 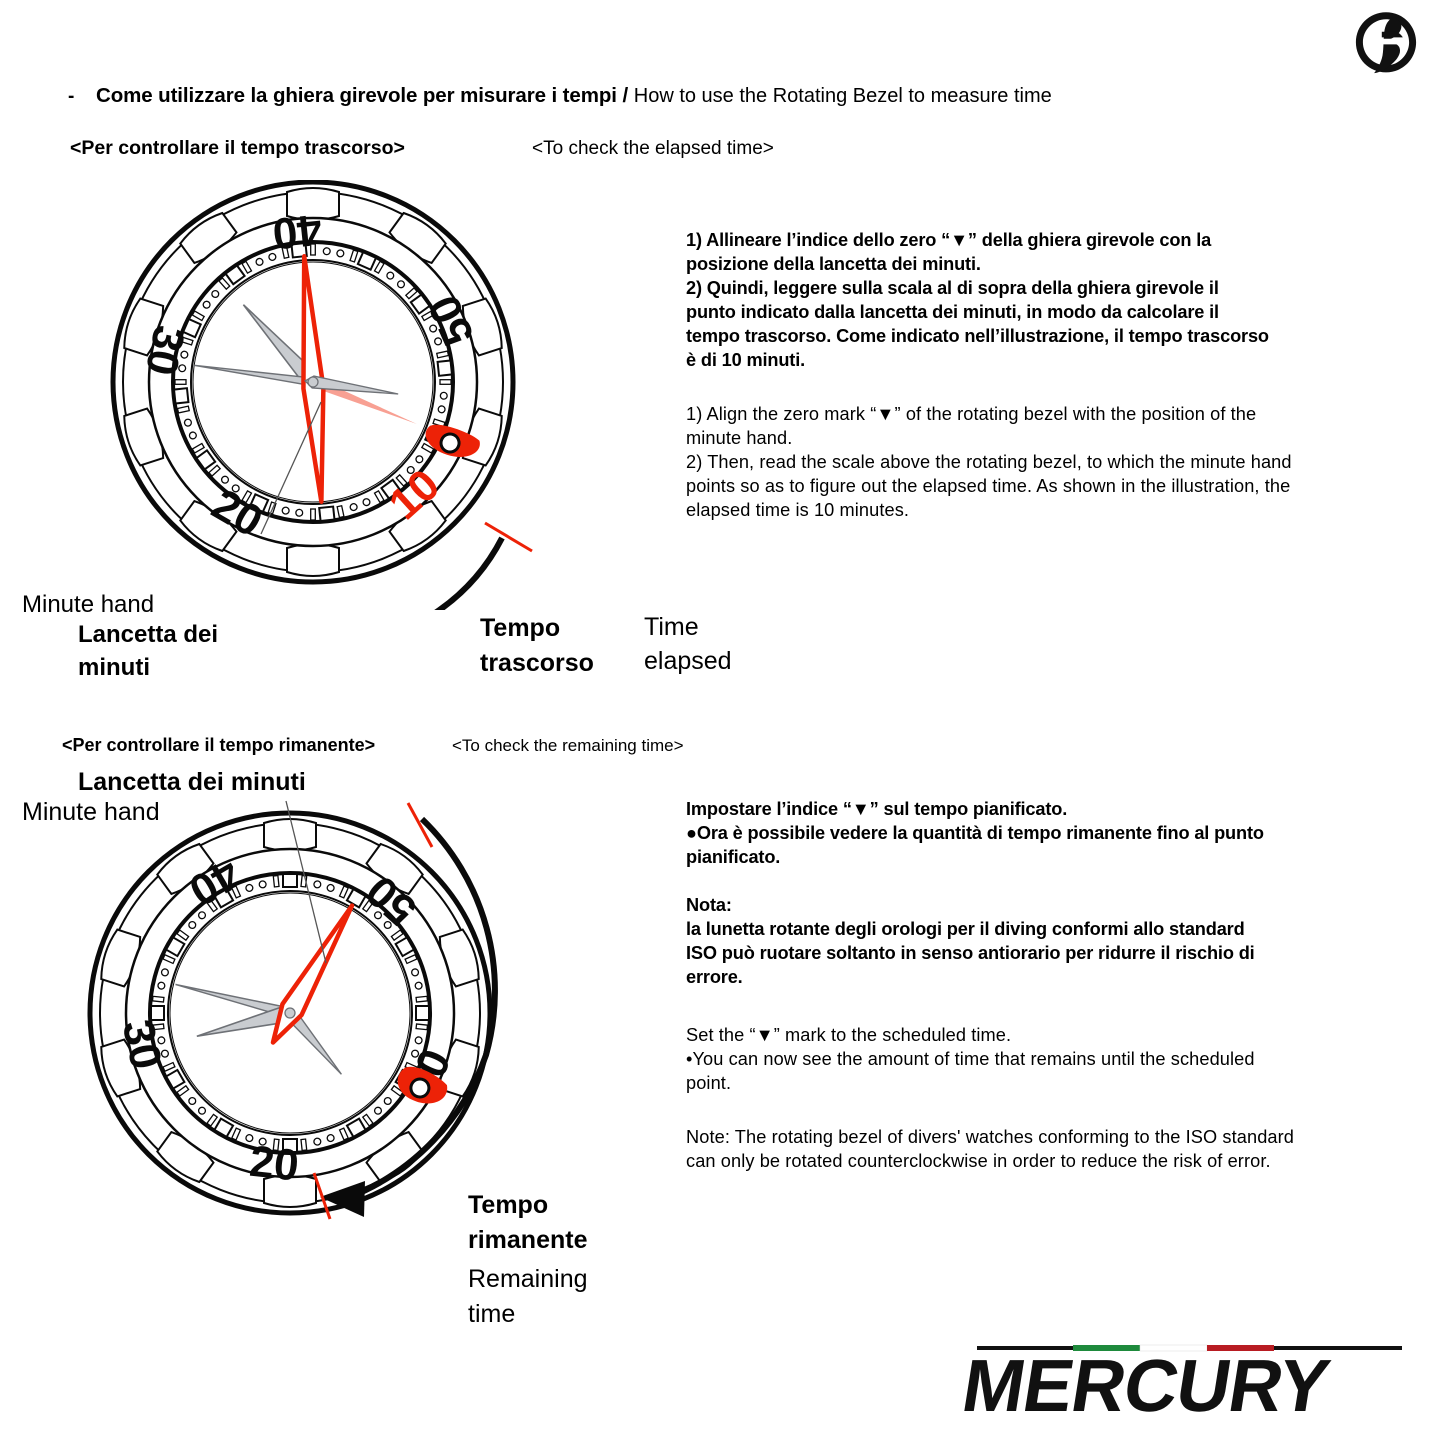 What do you see at coordinates (688, 661) in the screenshot?
I see `label-elapsed-english-2: elapsed` at bounding box center [688, 661].